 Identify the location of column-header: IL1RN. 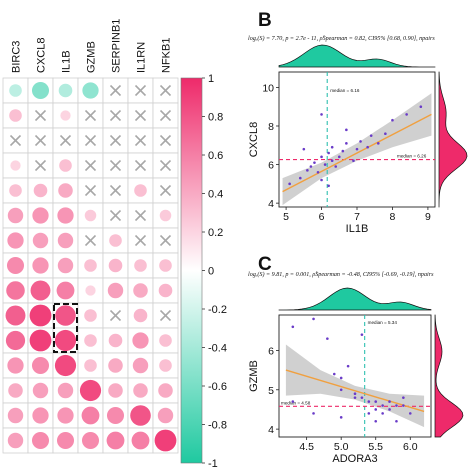
(142, 57).